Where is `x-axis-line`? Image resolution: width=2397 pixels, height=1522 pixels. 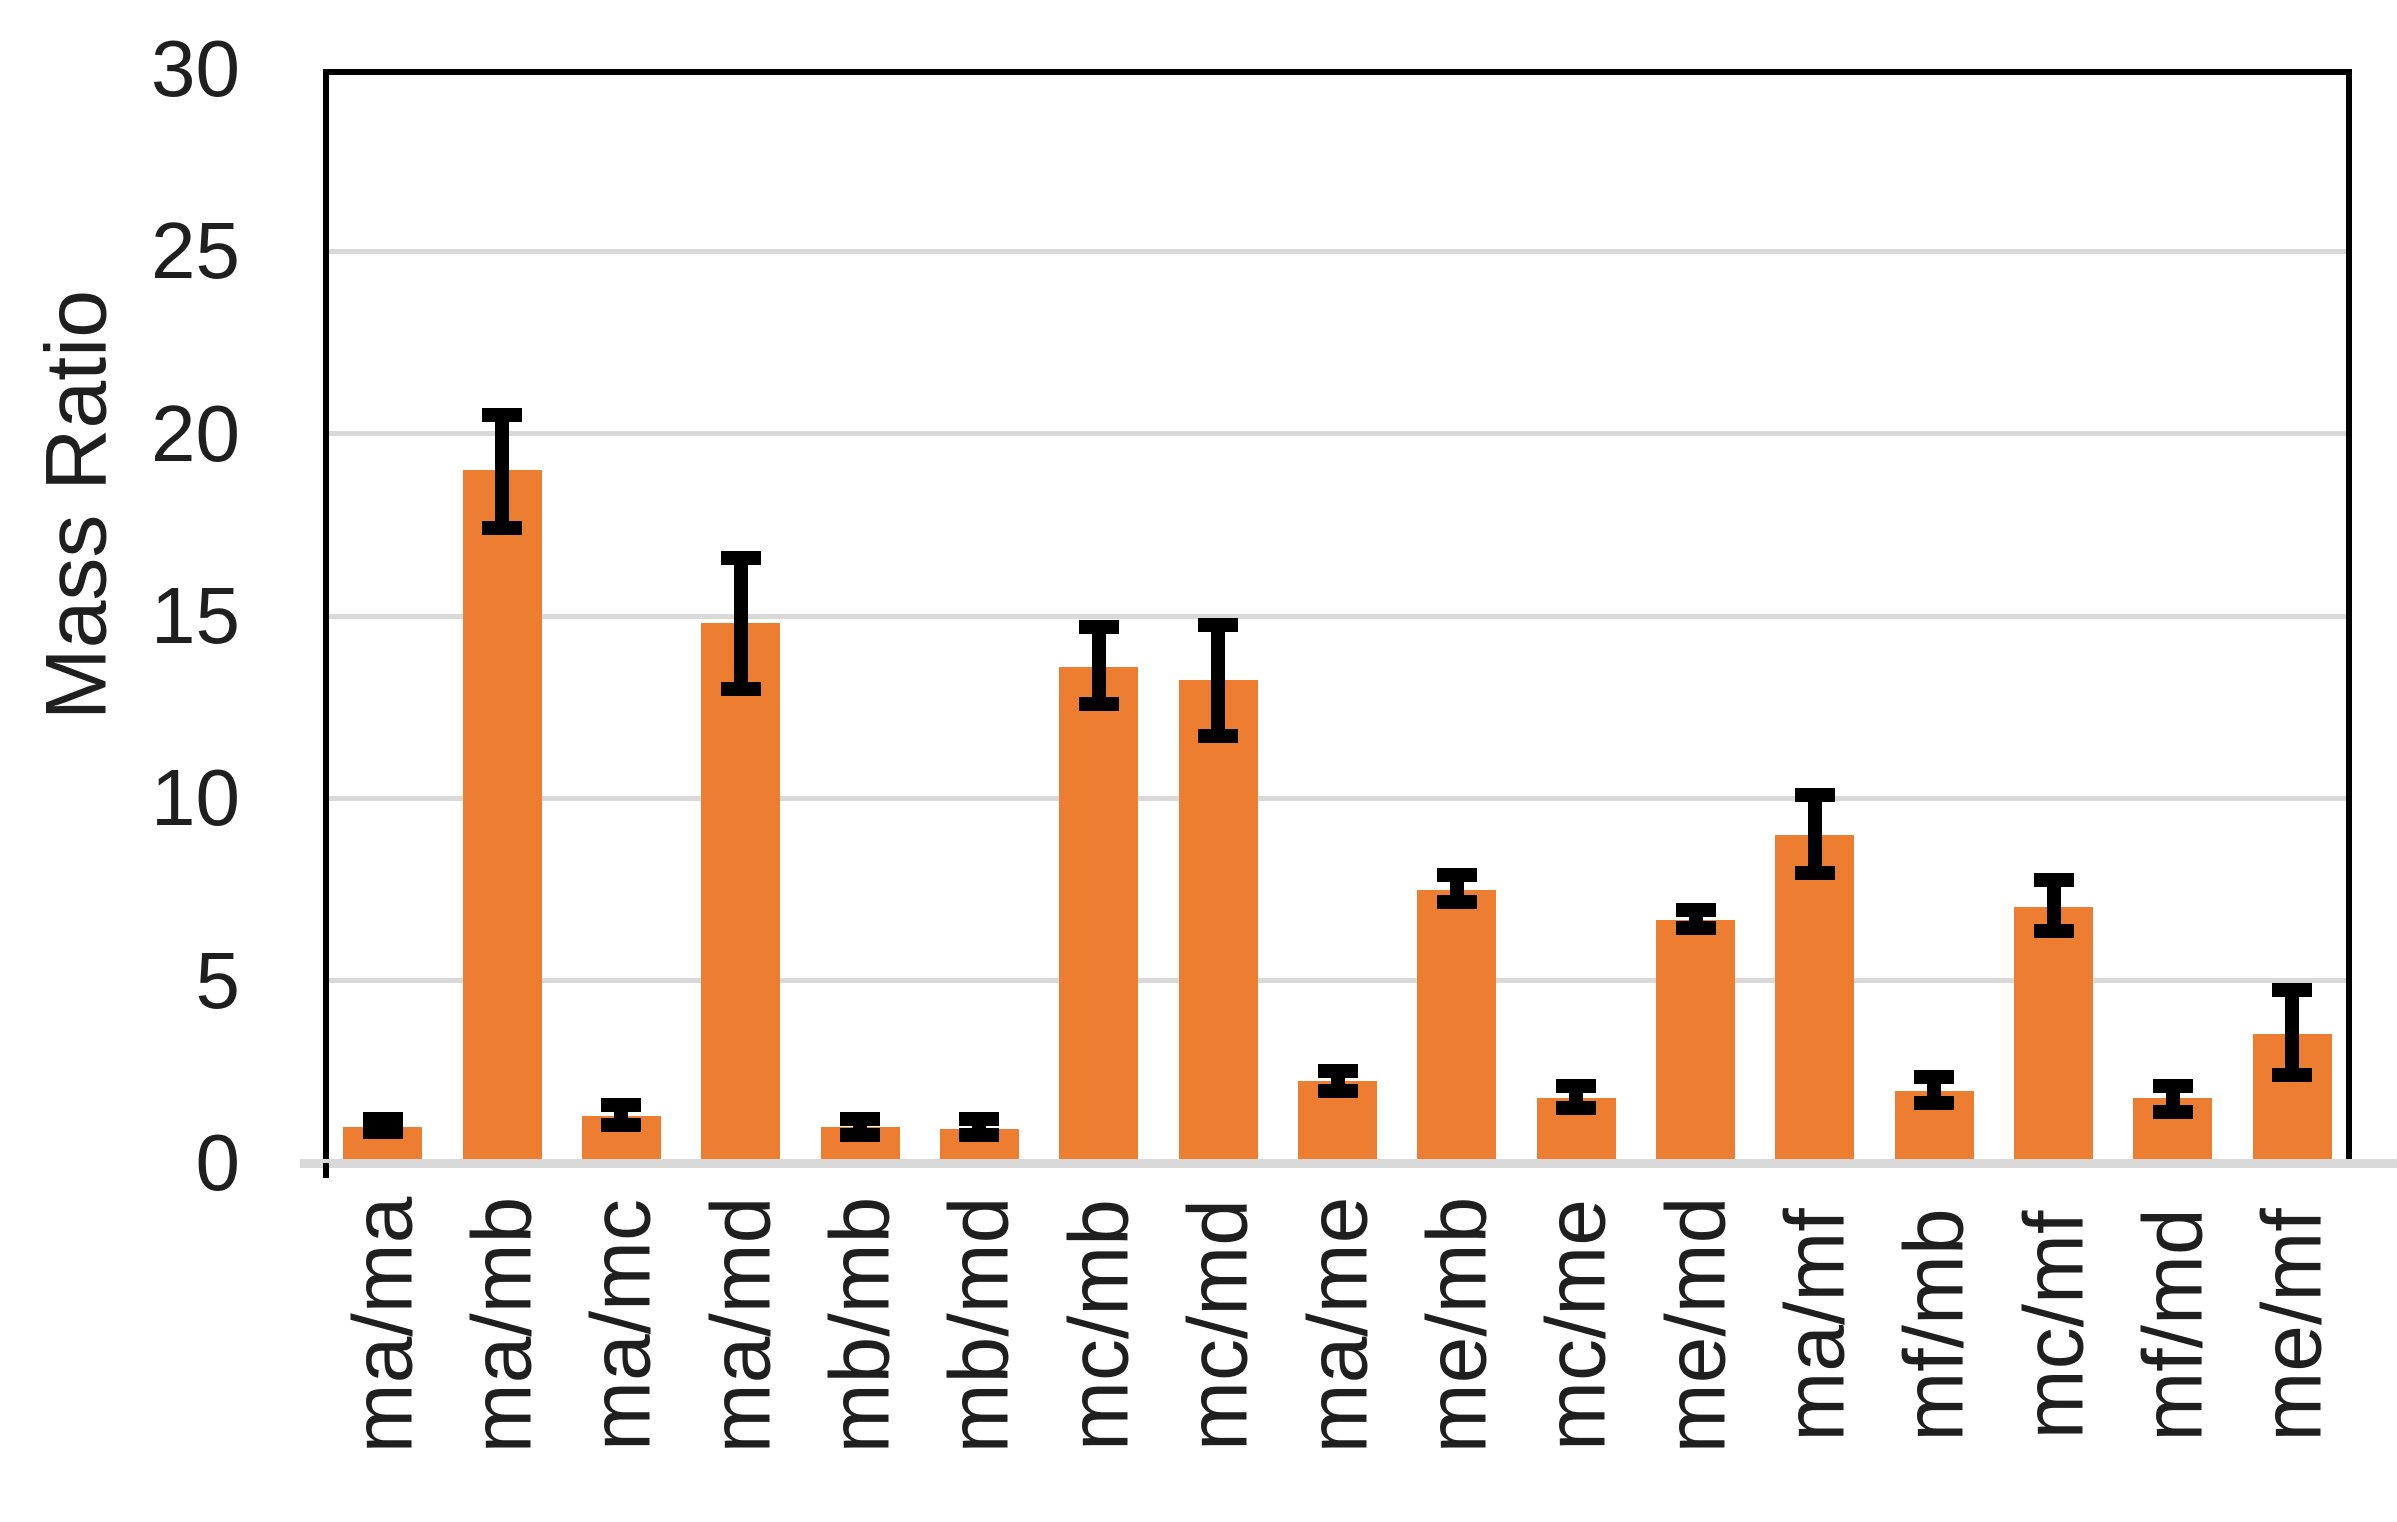
x-axis-line is located at coordinates (1348, 1163).